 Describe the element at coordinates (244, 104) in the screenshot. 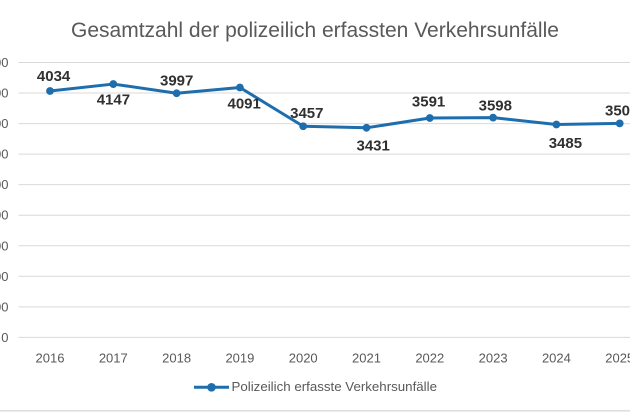

I see `svg-text: 4091` at that location.